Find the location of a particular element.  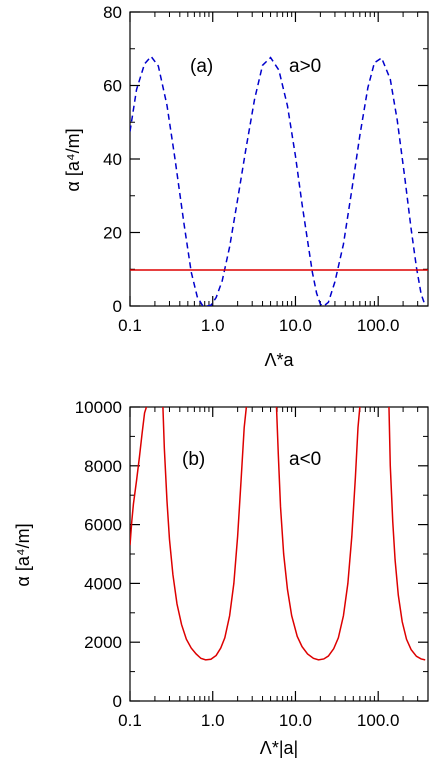

y-axis-label-b: α [a⁴/m] is located at coordinates (23, 554).